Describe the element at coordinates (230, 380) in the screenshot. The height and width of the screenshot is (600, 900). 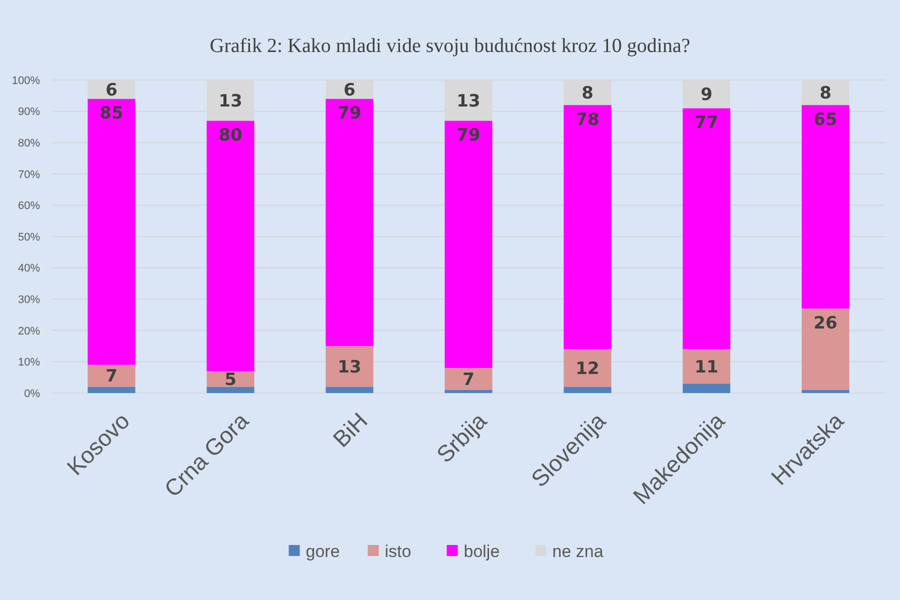
I see `data-label: 5` at that location.